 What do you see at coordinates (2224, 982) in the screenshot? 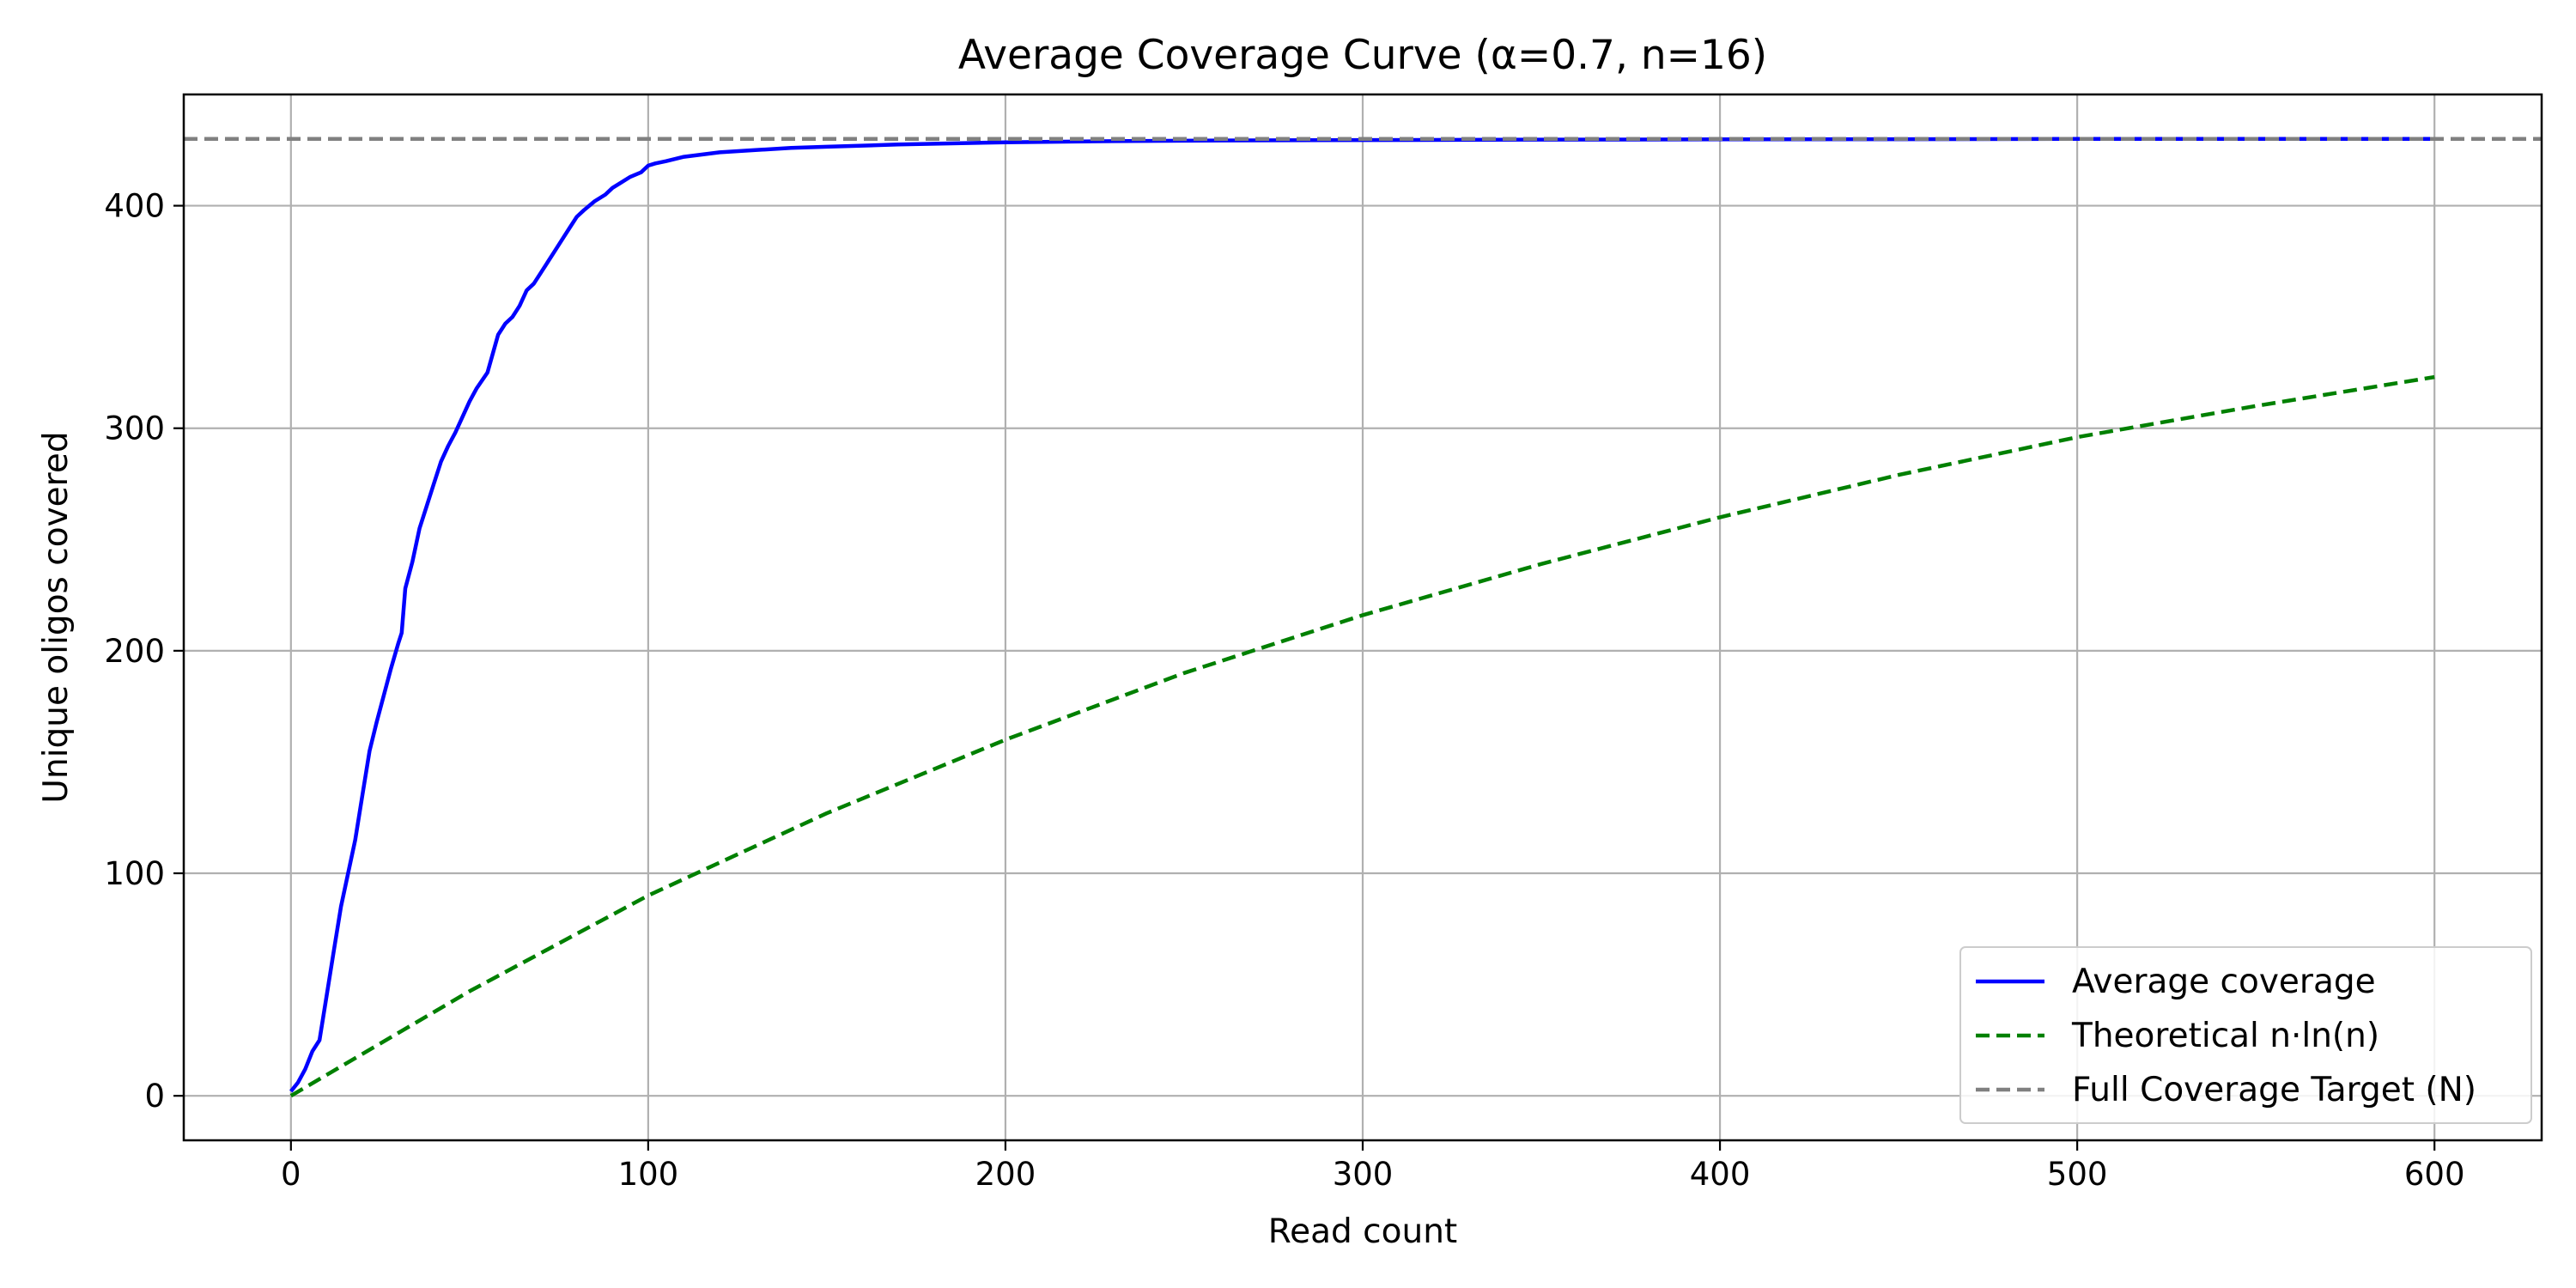
I see `legend-label: Average coverage` at bounding box center [2224, 982].